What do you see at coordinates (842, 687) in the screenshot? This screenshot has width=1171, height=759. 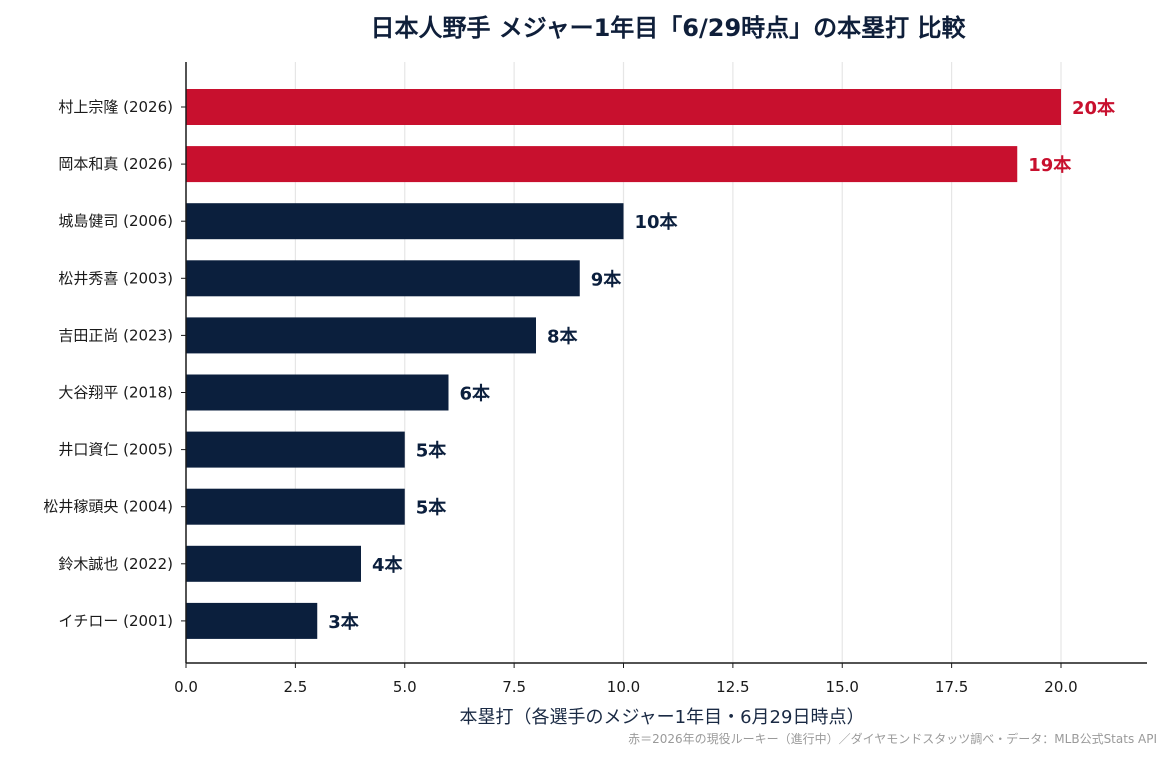 I see `x-tick-label: 15.0` at bounding box center [842, 687].